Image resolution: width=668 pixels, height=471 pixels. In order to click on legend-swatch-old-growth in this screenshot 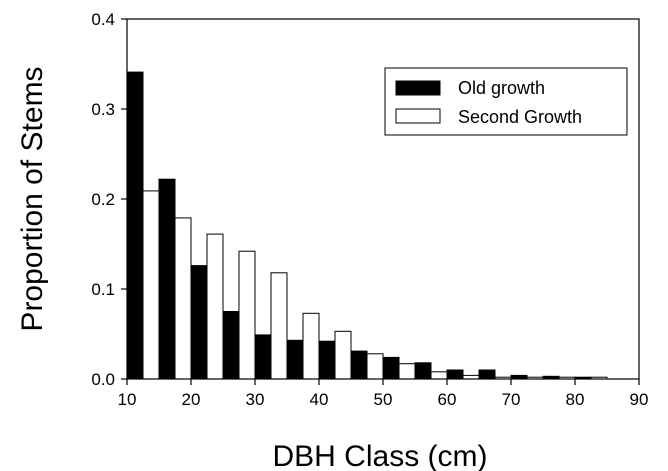, I will do `click(418, 88)`.